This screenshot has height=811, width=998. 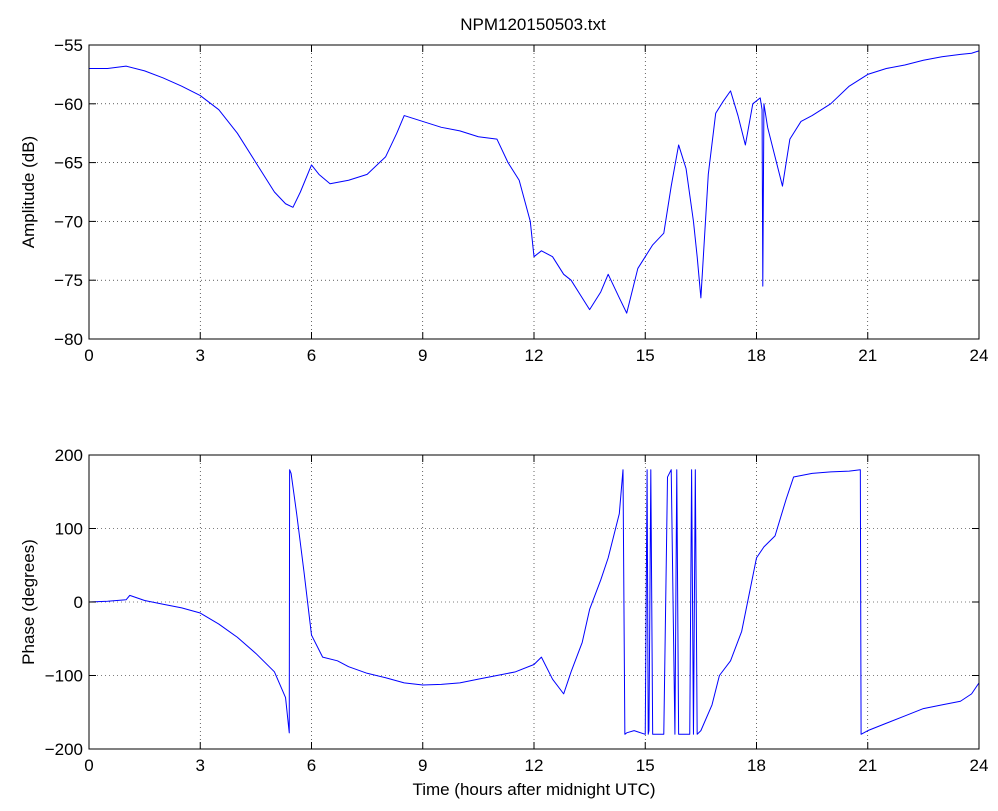 What do you see at coordinates (867, 355) in the screenshot?
I see `amplitude-xtick-label: 21` at bounding box center [867, 355].